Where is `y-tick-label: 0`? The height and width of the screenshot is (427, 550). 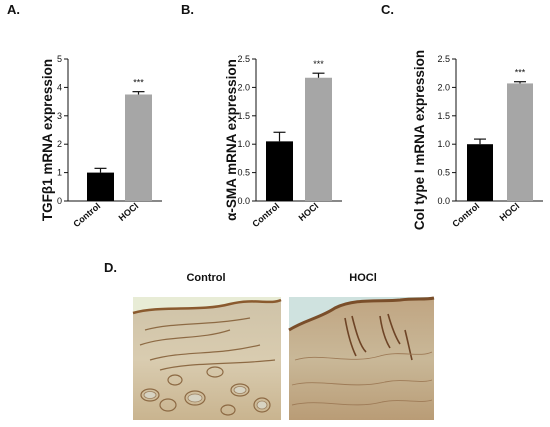 y-tick-label: 0 is located at coordinates (59, 201).